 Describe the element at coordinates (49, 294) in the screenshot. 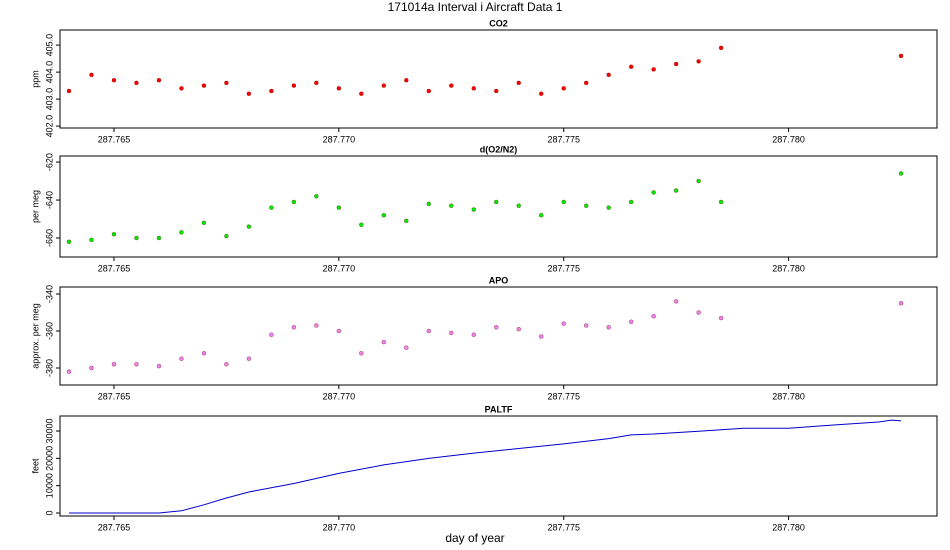

I see `y-tick-label: -340` at that location.